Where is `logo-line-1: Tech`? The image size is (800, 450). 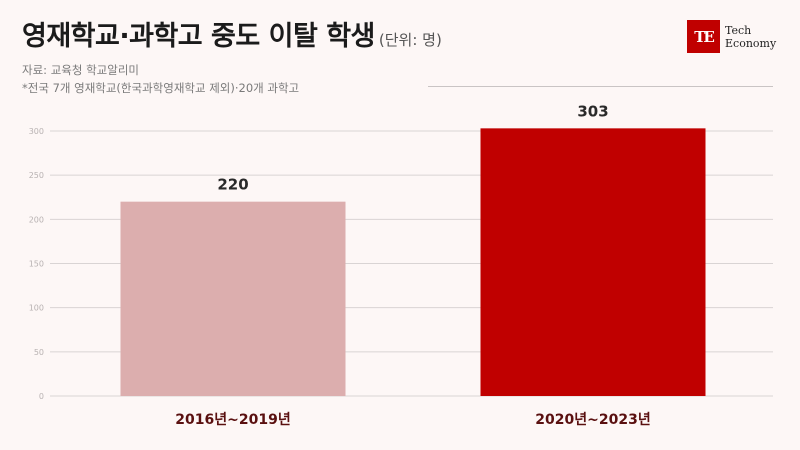
logo-line-1: Tech is located at coordinates (738, 30).